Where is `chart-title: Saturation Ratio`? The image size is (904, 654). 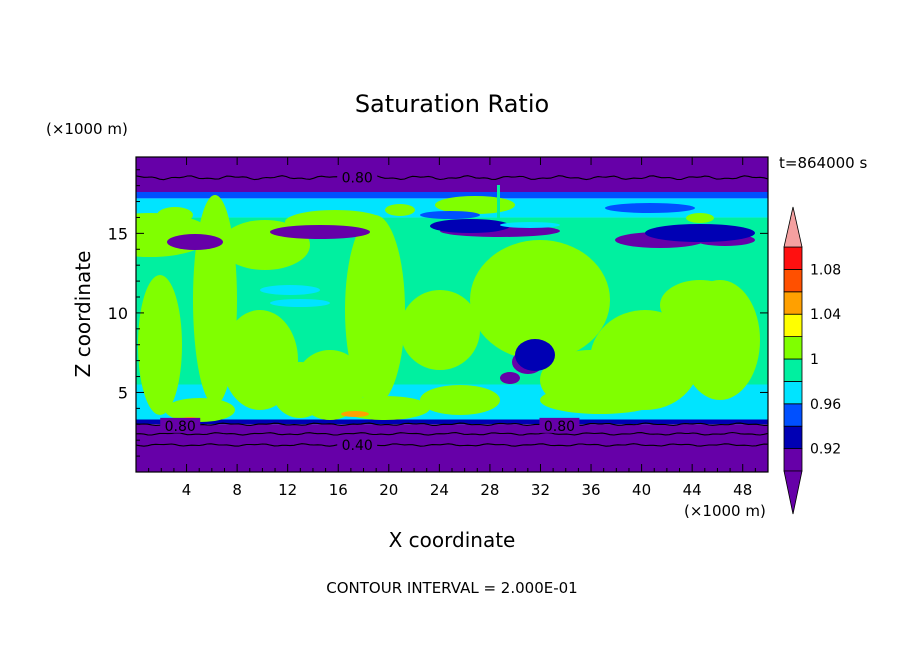 chart-title: Saturation Ratio is located at coordinates (452, 104).